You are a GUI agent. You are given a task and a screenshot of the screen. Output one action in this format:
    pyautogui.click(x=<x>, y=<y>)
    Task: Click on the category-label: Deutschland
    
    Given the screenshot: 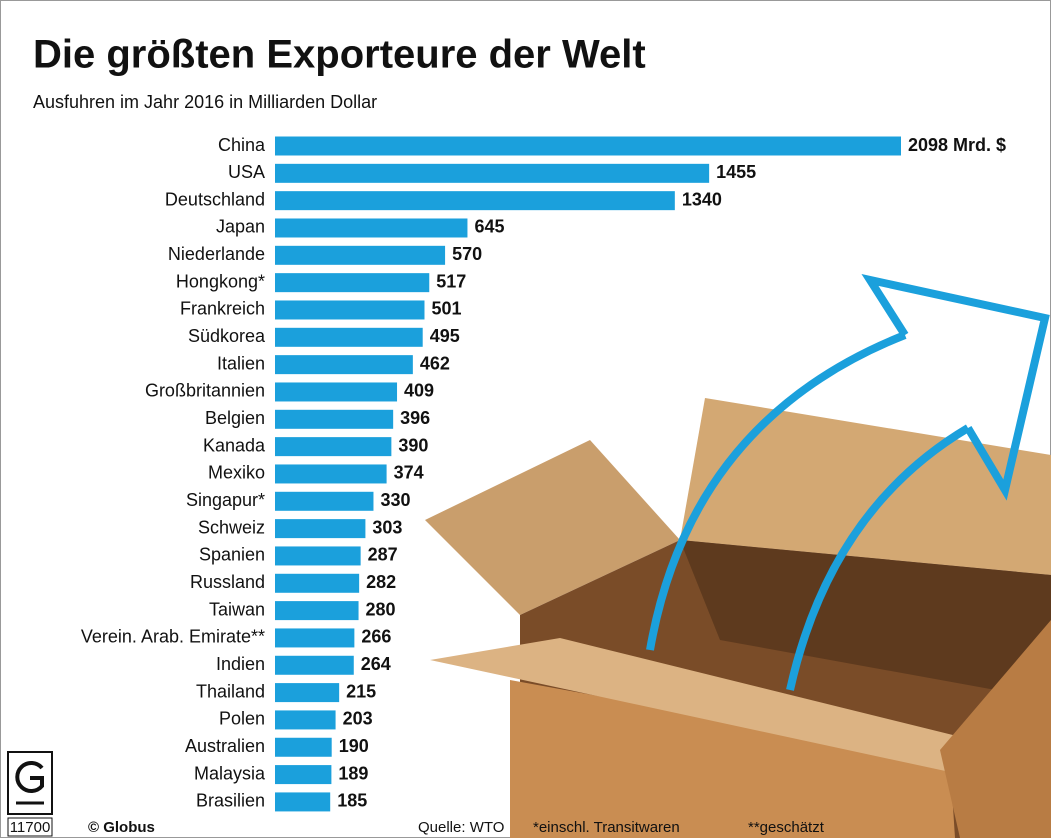 What is the action you would take?
    pyautogui.click(x=215, y=199)
    